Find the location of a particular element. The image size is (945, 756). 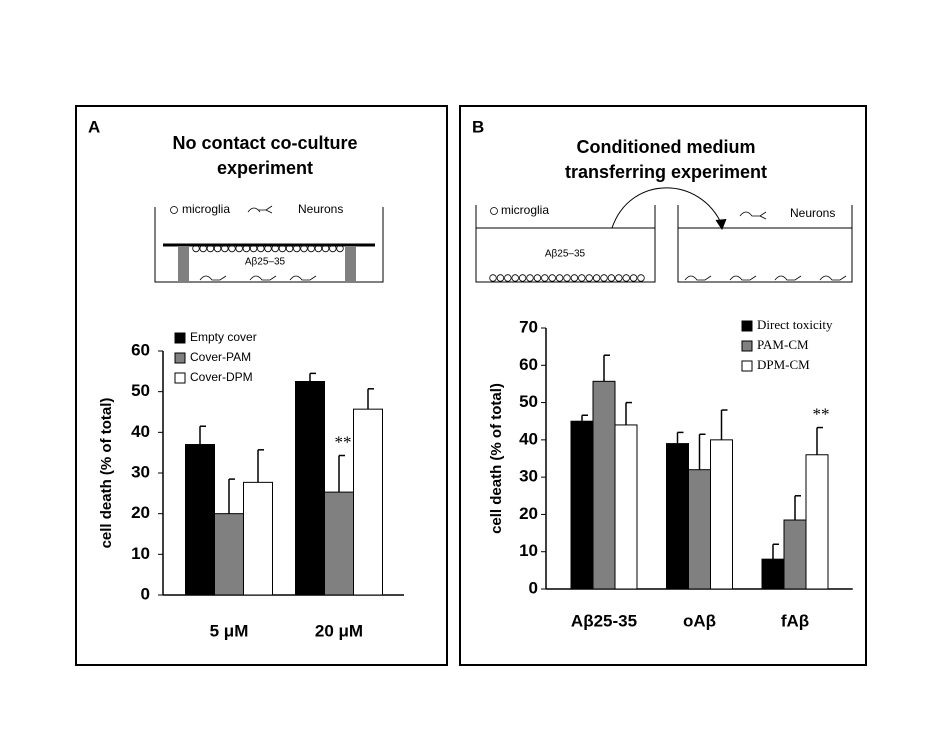

diagram-label: microglia is located at coordinates (206, 209).